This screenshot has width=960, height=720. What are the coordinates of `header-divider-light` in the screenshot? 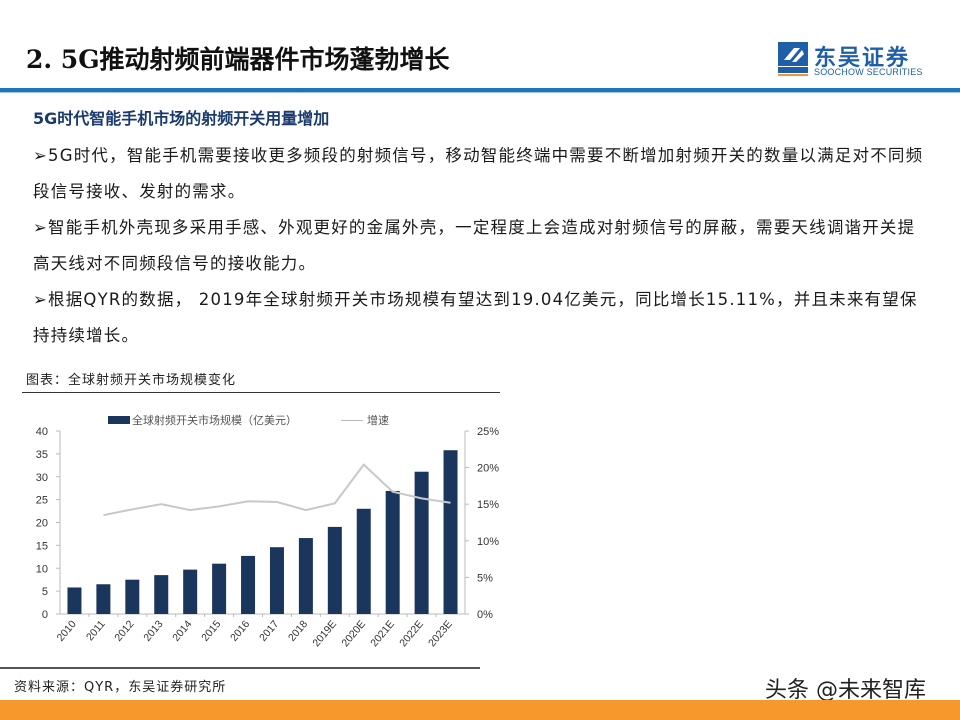 It's located at (480, 92).